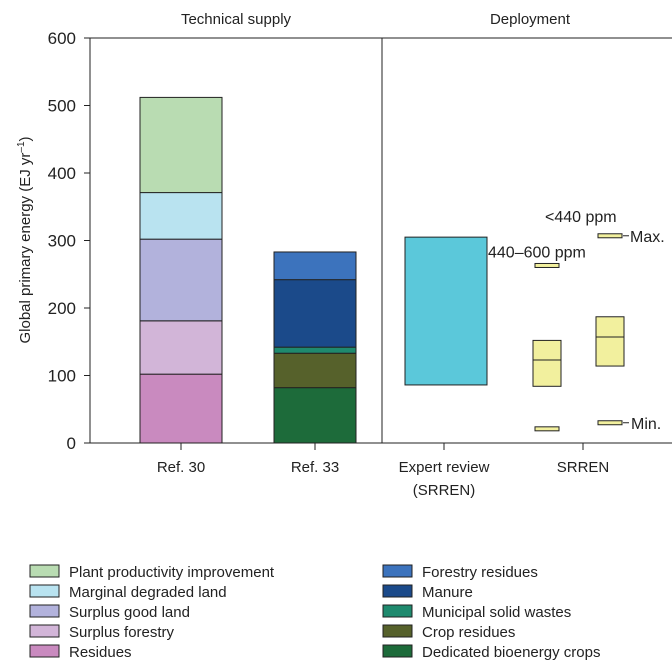  Describe the element at coordinates (25, 239) in the screenshot. I see `y-axis-label: Global primary energy (EJ yr–1)` at that location.